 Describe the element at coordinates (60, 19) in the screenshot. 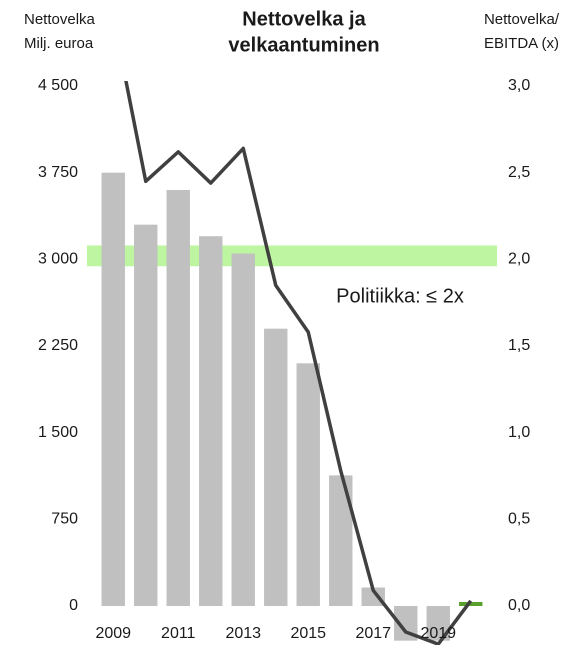

I see `y-axis-title: Nettovelka` at that location.